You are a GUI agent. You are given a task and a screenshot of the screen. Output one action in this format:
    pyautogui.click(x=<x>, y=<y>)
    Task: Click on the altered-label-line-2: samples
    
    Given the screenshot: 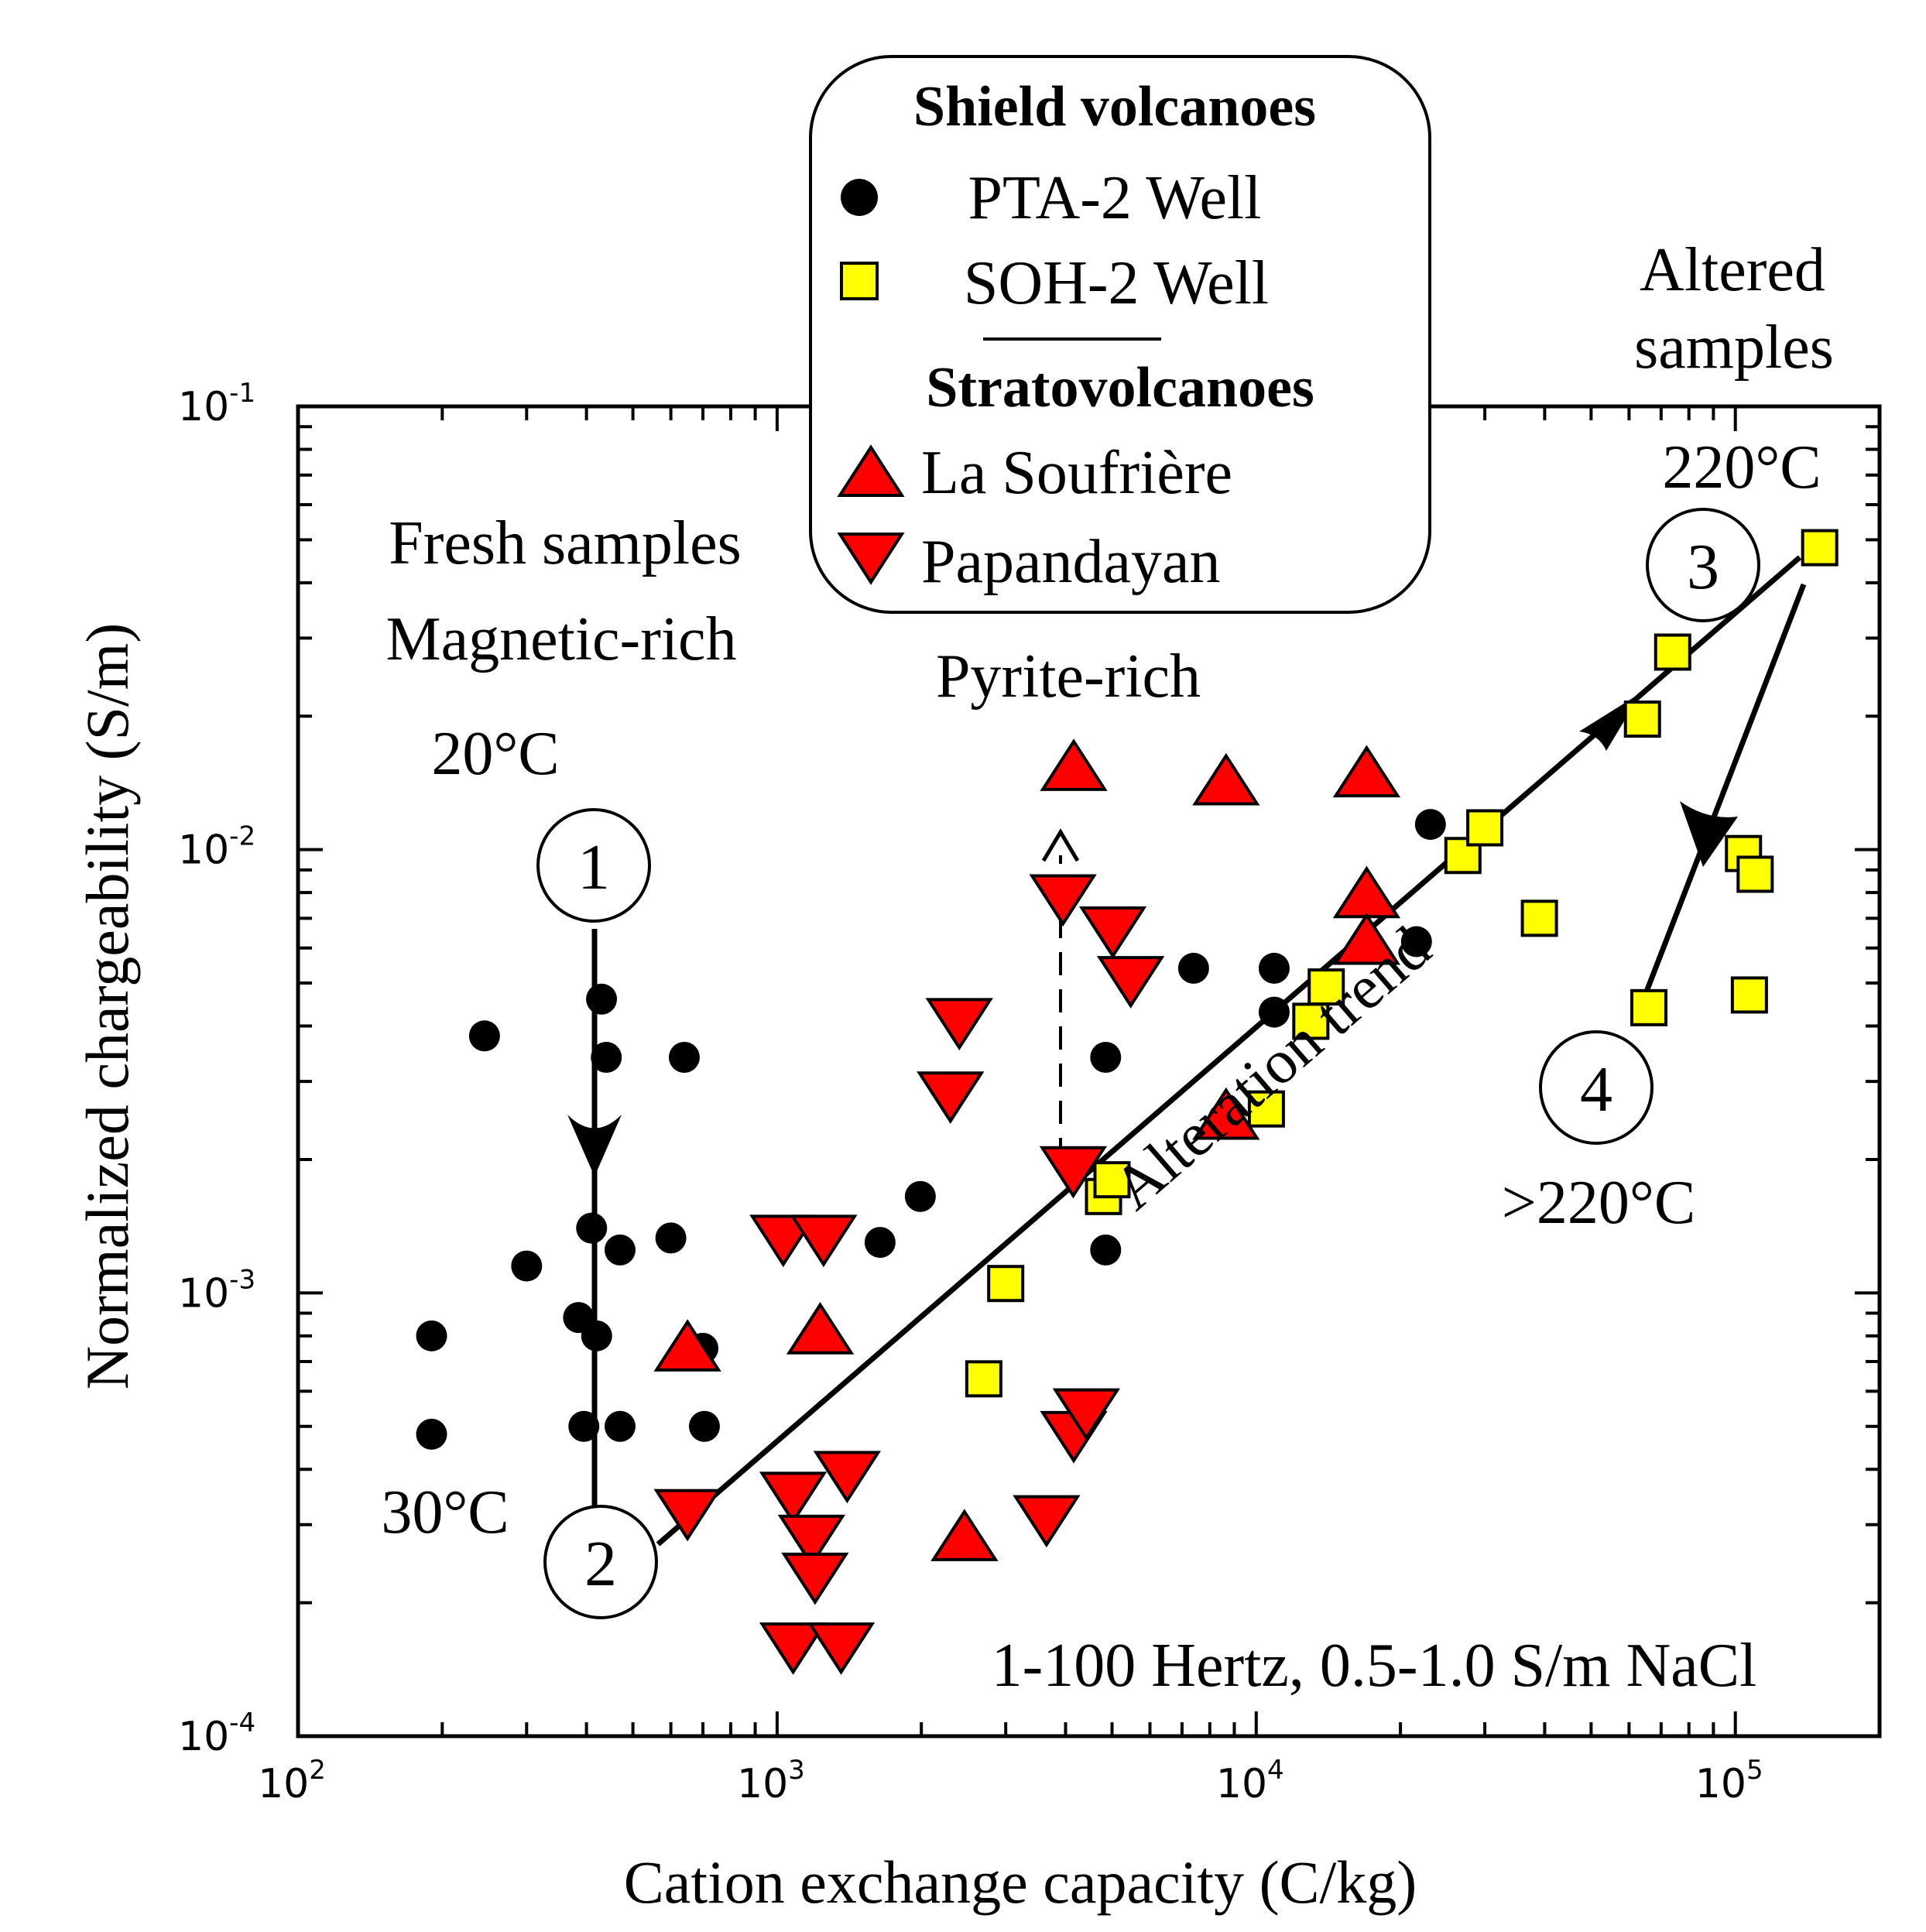 What is the action you would take?
    pyautogui.click(x=1734, y=347)
    